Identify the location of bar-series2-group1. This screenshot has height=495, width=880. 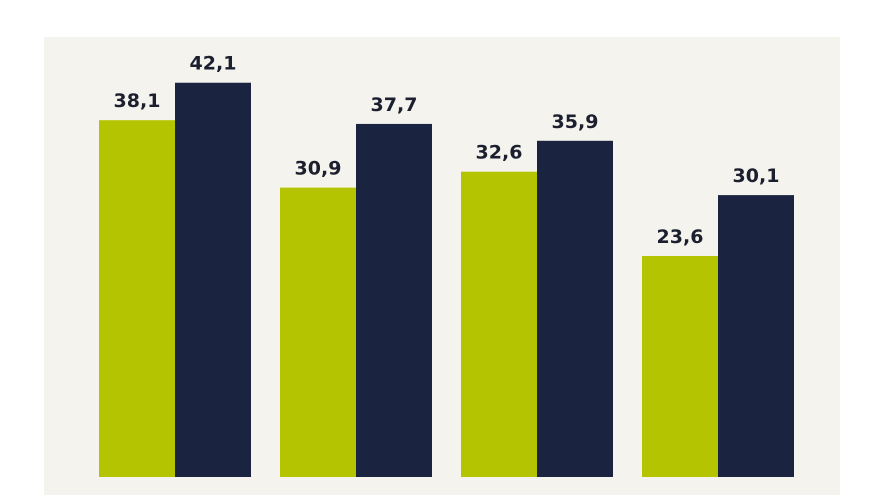
(213, 280).